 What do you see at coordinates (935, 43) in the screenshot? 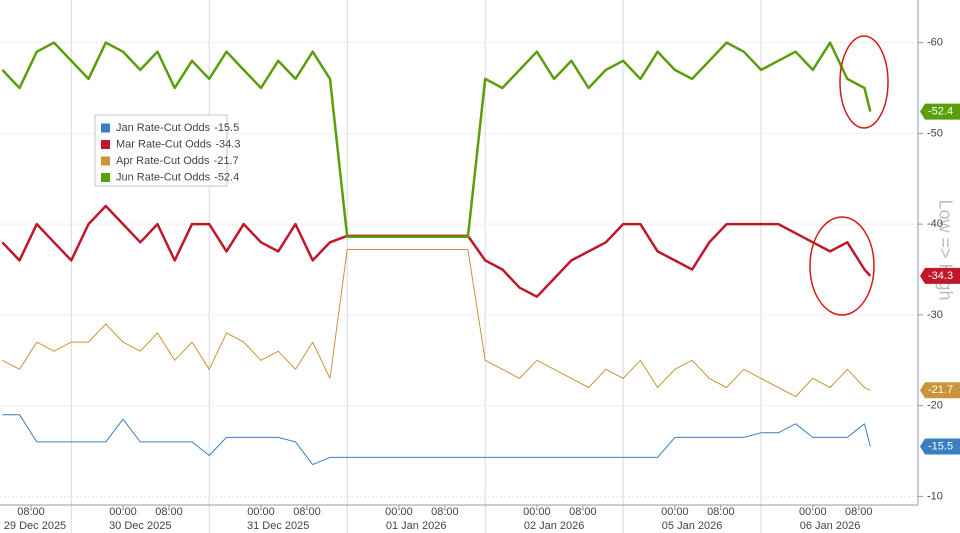
I see `y-tick-label: -60` at bounding box center [935, 43].